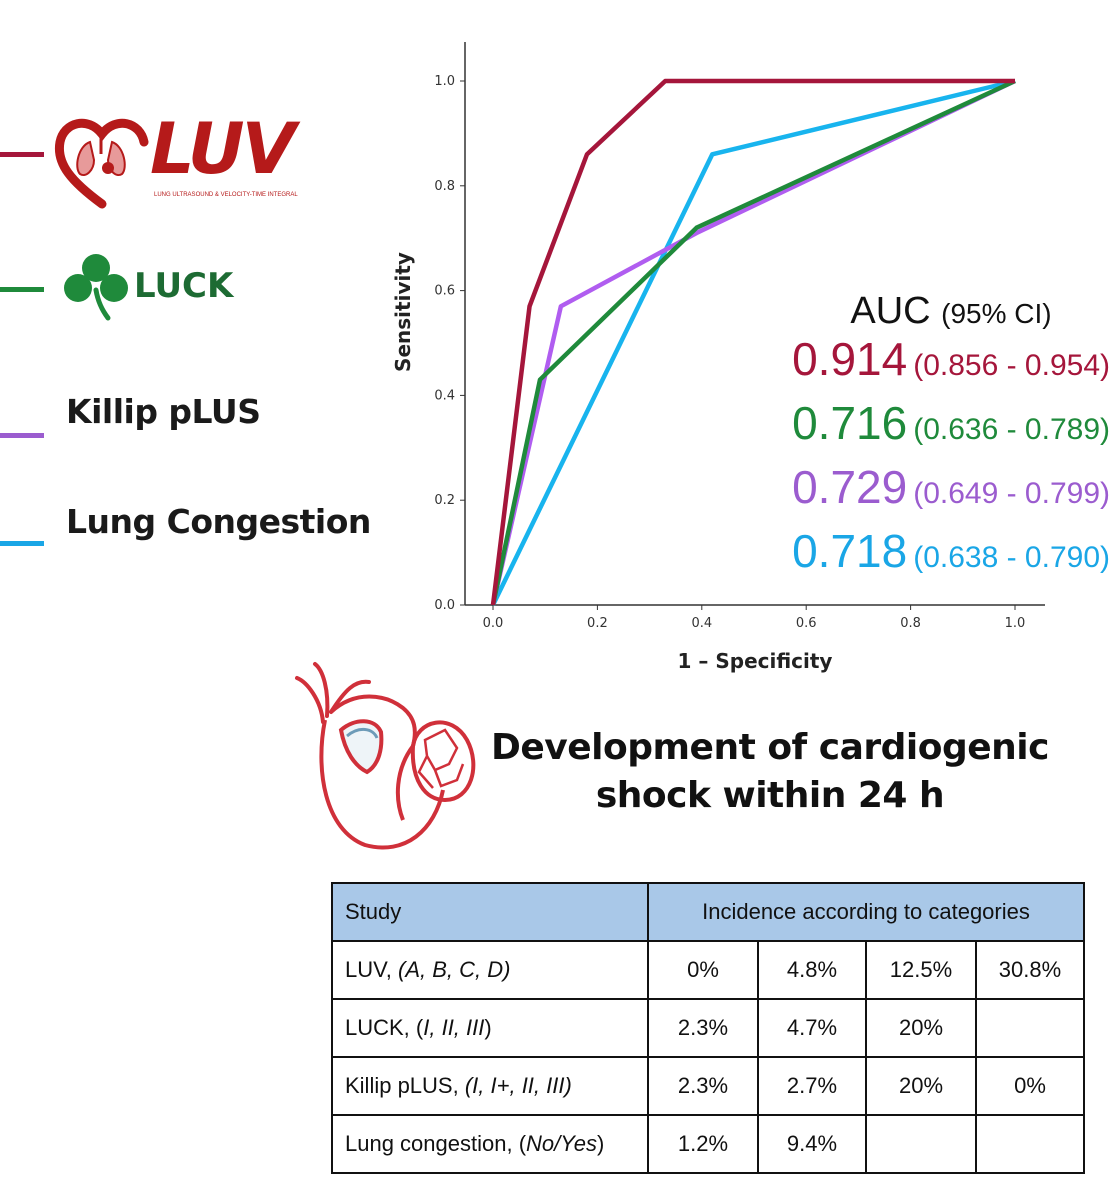 The width and height of the screenshot is (1118, 1200). I want to click on table-header-row: Study Incidence according to categories, so click(708, 912).